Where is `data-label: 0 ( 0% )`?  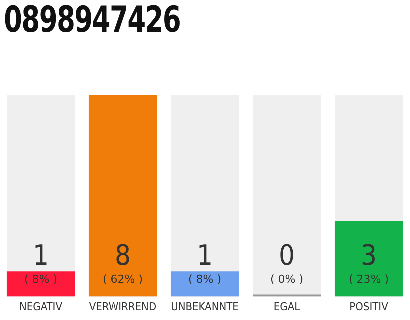 data-label: 0 ( 0% ) is located at coordinates (287, 262).